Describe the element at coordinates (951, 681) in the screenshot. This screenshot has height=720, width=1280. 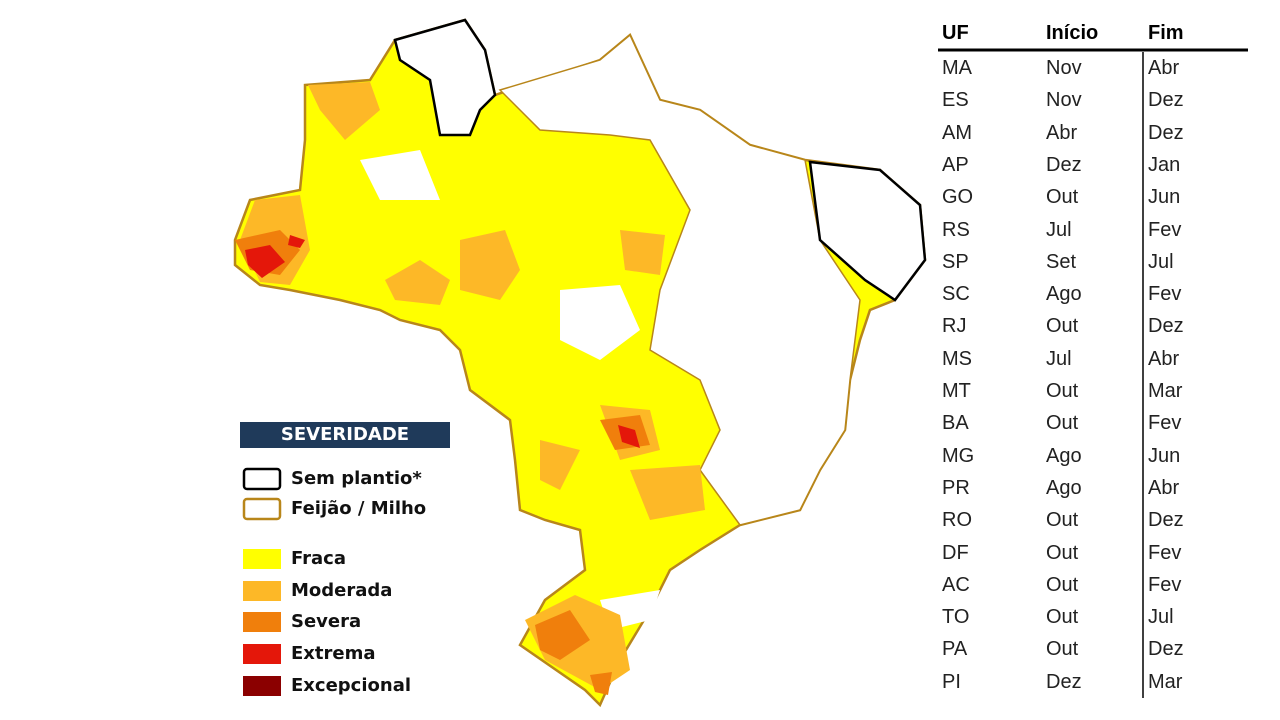
I see `table-cell: PI` at that location.